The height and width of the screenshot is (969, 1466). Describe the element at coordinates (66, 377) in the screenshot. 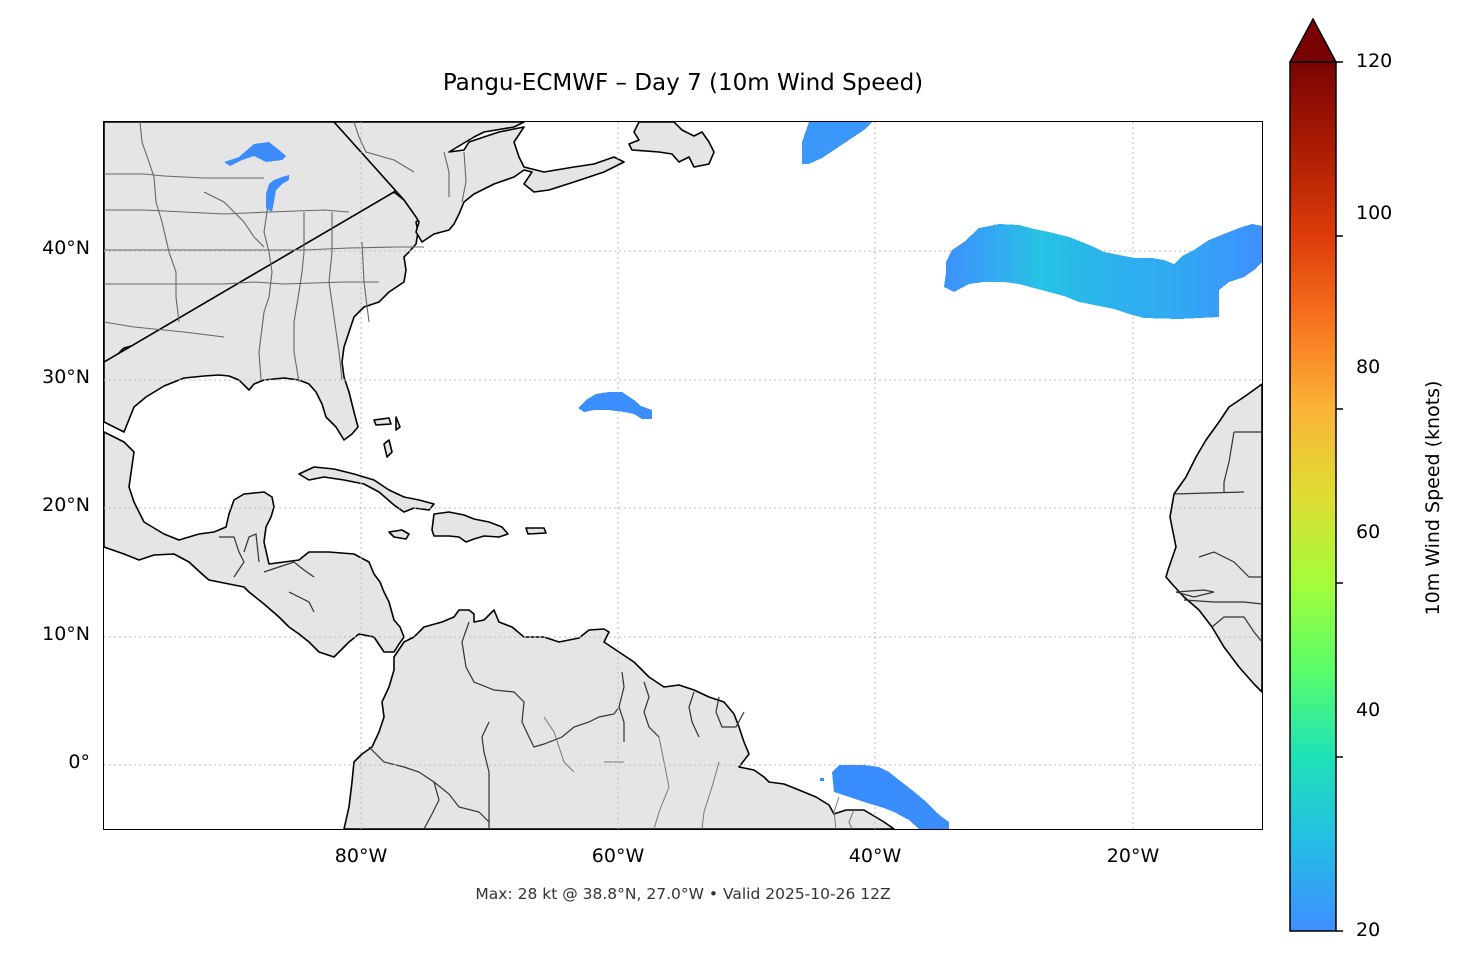

I see `y-tick-label: 30°N` at that location.